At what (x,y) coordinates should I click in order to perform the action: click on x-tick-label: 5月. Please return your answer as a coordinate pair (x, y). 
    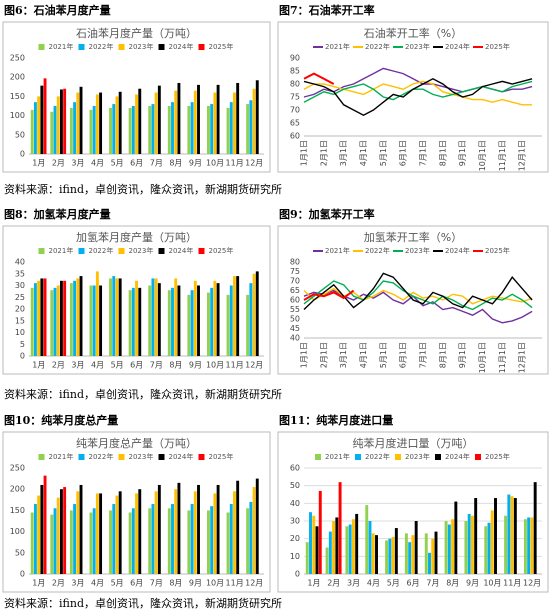
    Looking at the image, I should click on (117, 583).